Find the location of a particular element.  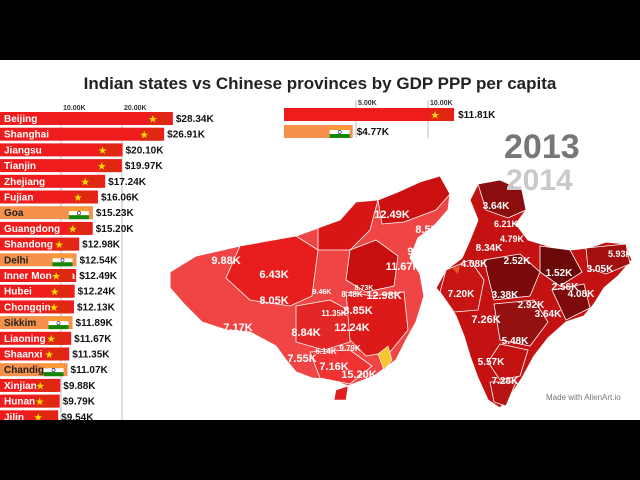

map-region-label: 12.49K is located at coordinates (392, 215).